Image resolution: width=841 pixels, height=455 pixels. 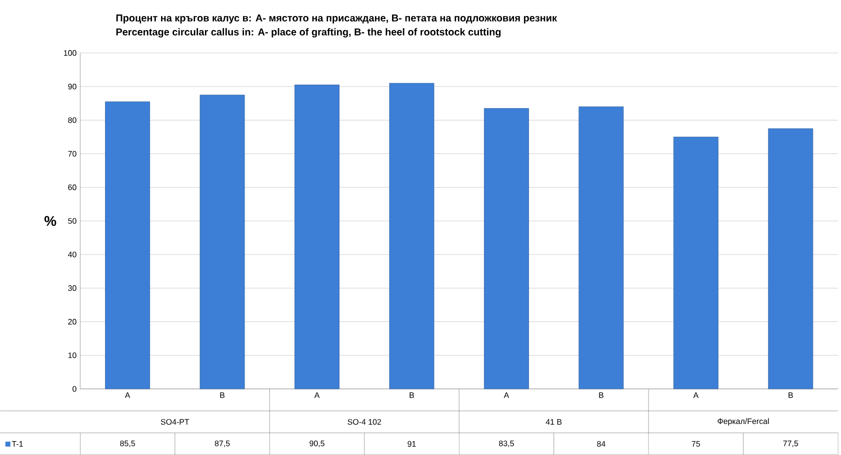 I want to click on chart-subtitle: Percentage circular callus in: A- place of grafting, B- the heel of rootstock cutting, so click(x=308, y=33).